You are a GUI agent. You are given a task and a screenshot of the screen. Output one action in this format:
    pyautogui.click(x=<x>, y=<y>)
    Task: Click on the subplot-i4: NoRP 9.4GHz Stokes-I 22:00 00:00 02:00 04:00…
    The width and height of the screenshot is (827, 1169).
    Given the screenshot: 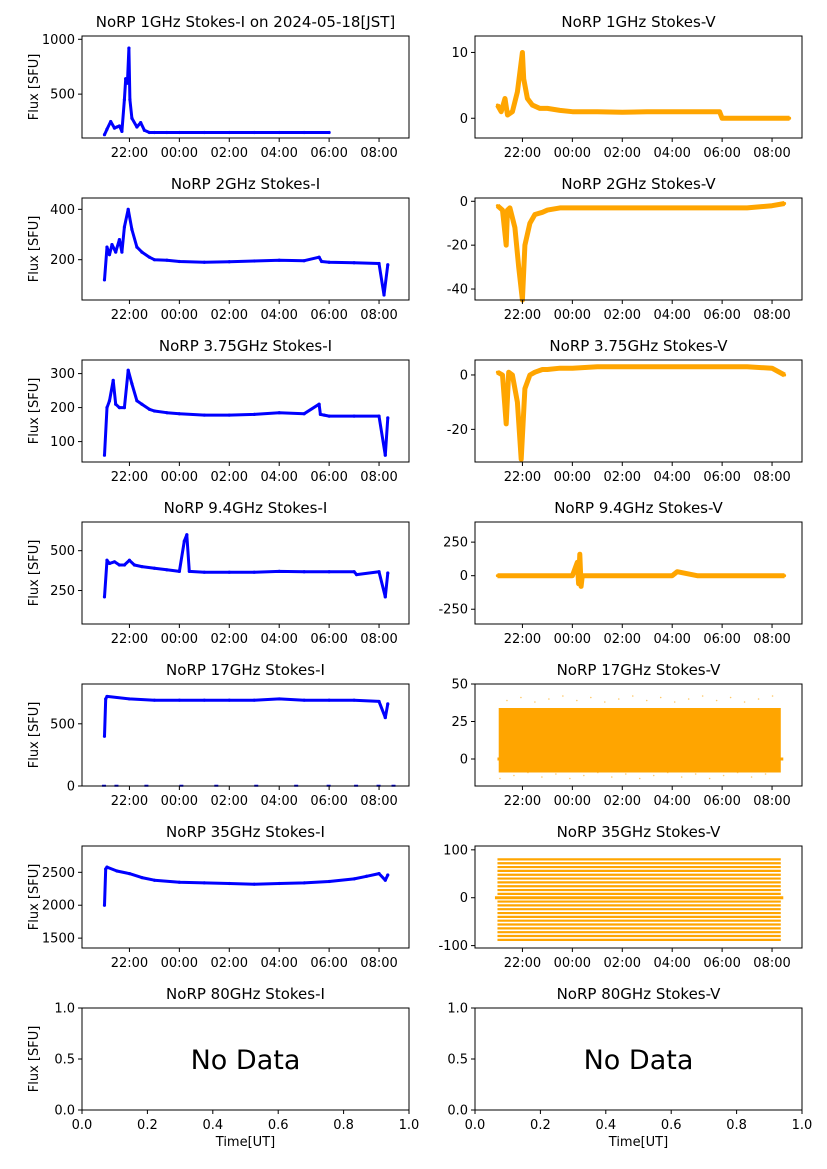 What is the action you would take?
    pyautogui.click(x=218, y=573)
    